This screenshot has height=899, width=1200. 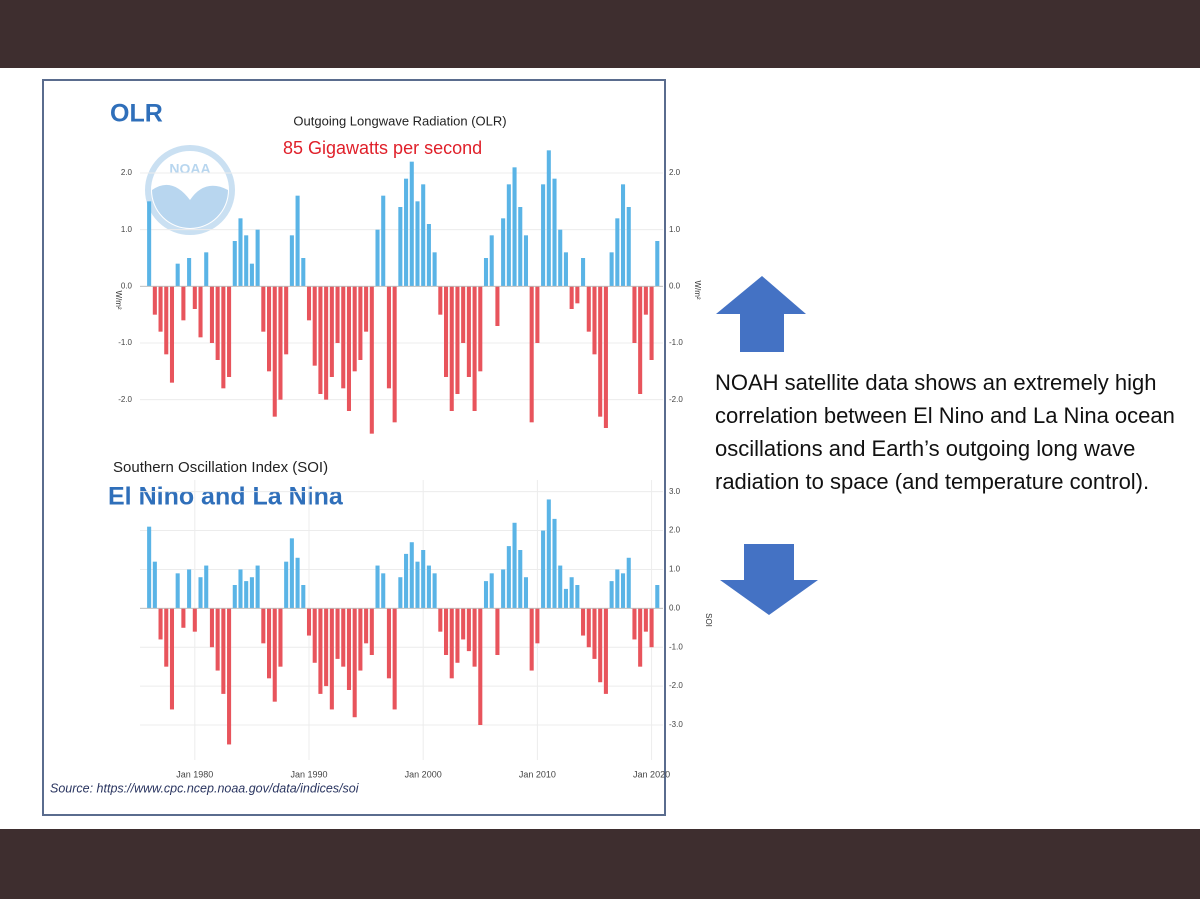 What do you see at coordinates (399, 120) in the screenshot?
I see `chart-title: Outgoing Longwave Radiation (OLR)` at bounding box center [399, 120].